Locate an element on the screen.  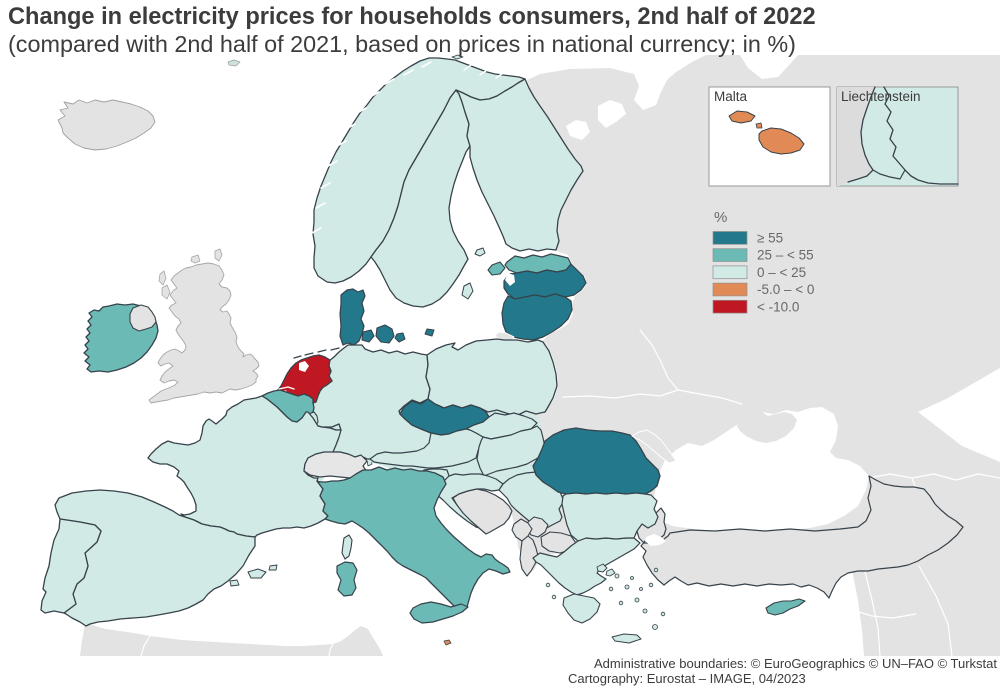
svg-text: ≥ 55 is located at coordinates (770, 238).